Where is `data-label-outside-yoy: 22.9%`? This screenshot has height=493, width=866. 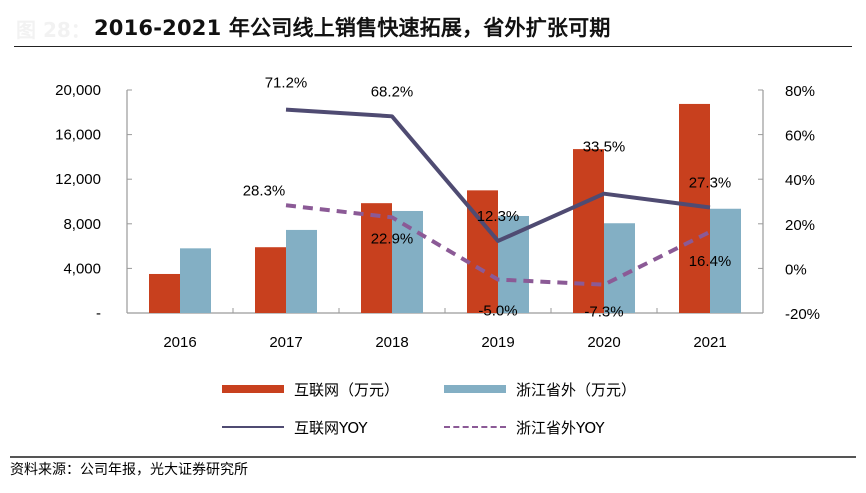 data-label-outside-yoy: 22.9% is located at coordinates (392, 238).